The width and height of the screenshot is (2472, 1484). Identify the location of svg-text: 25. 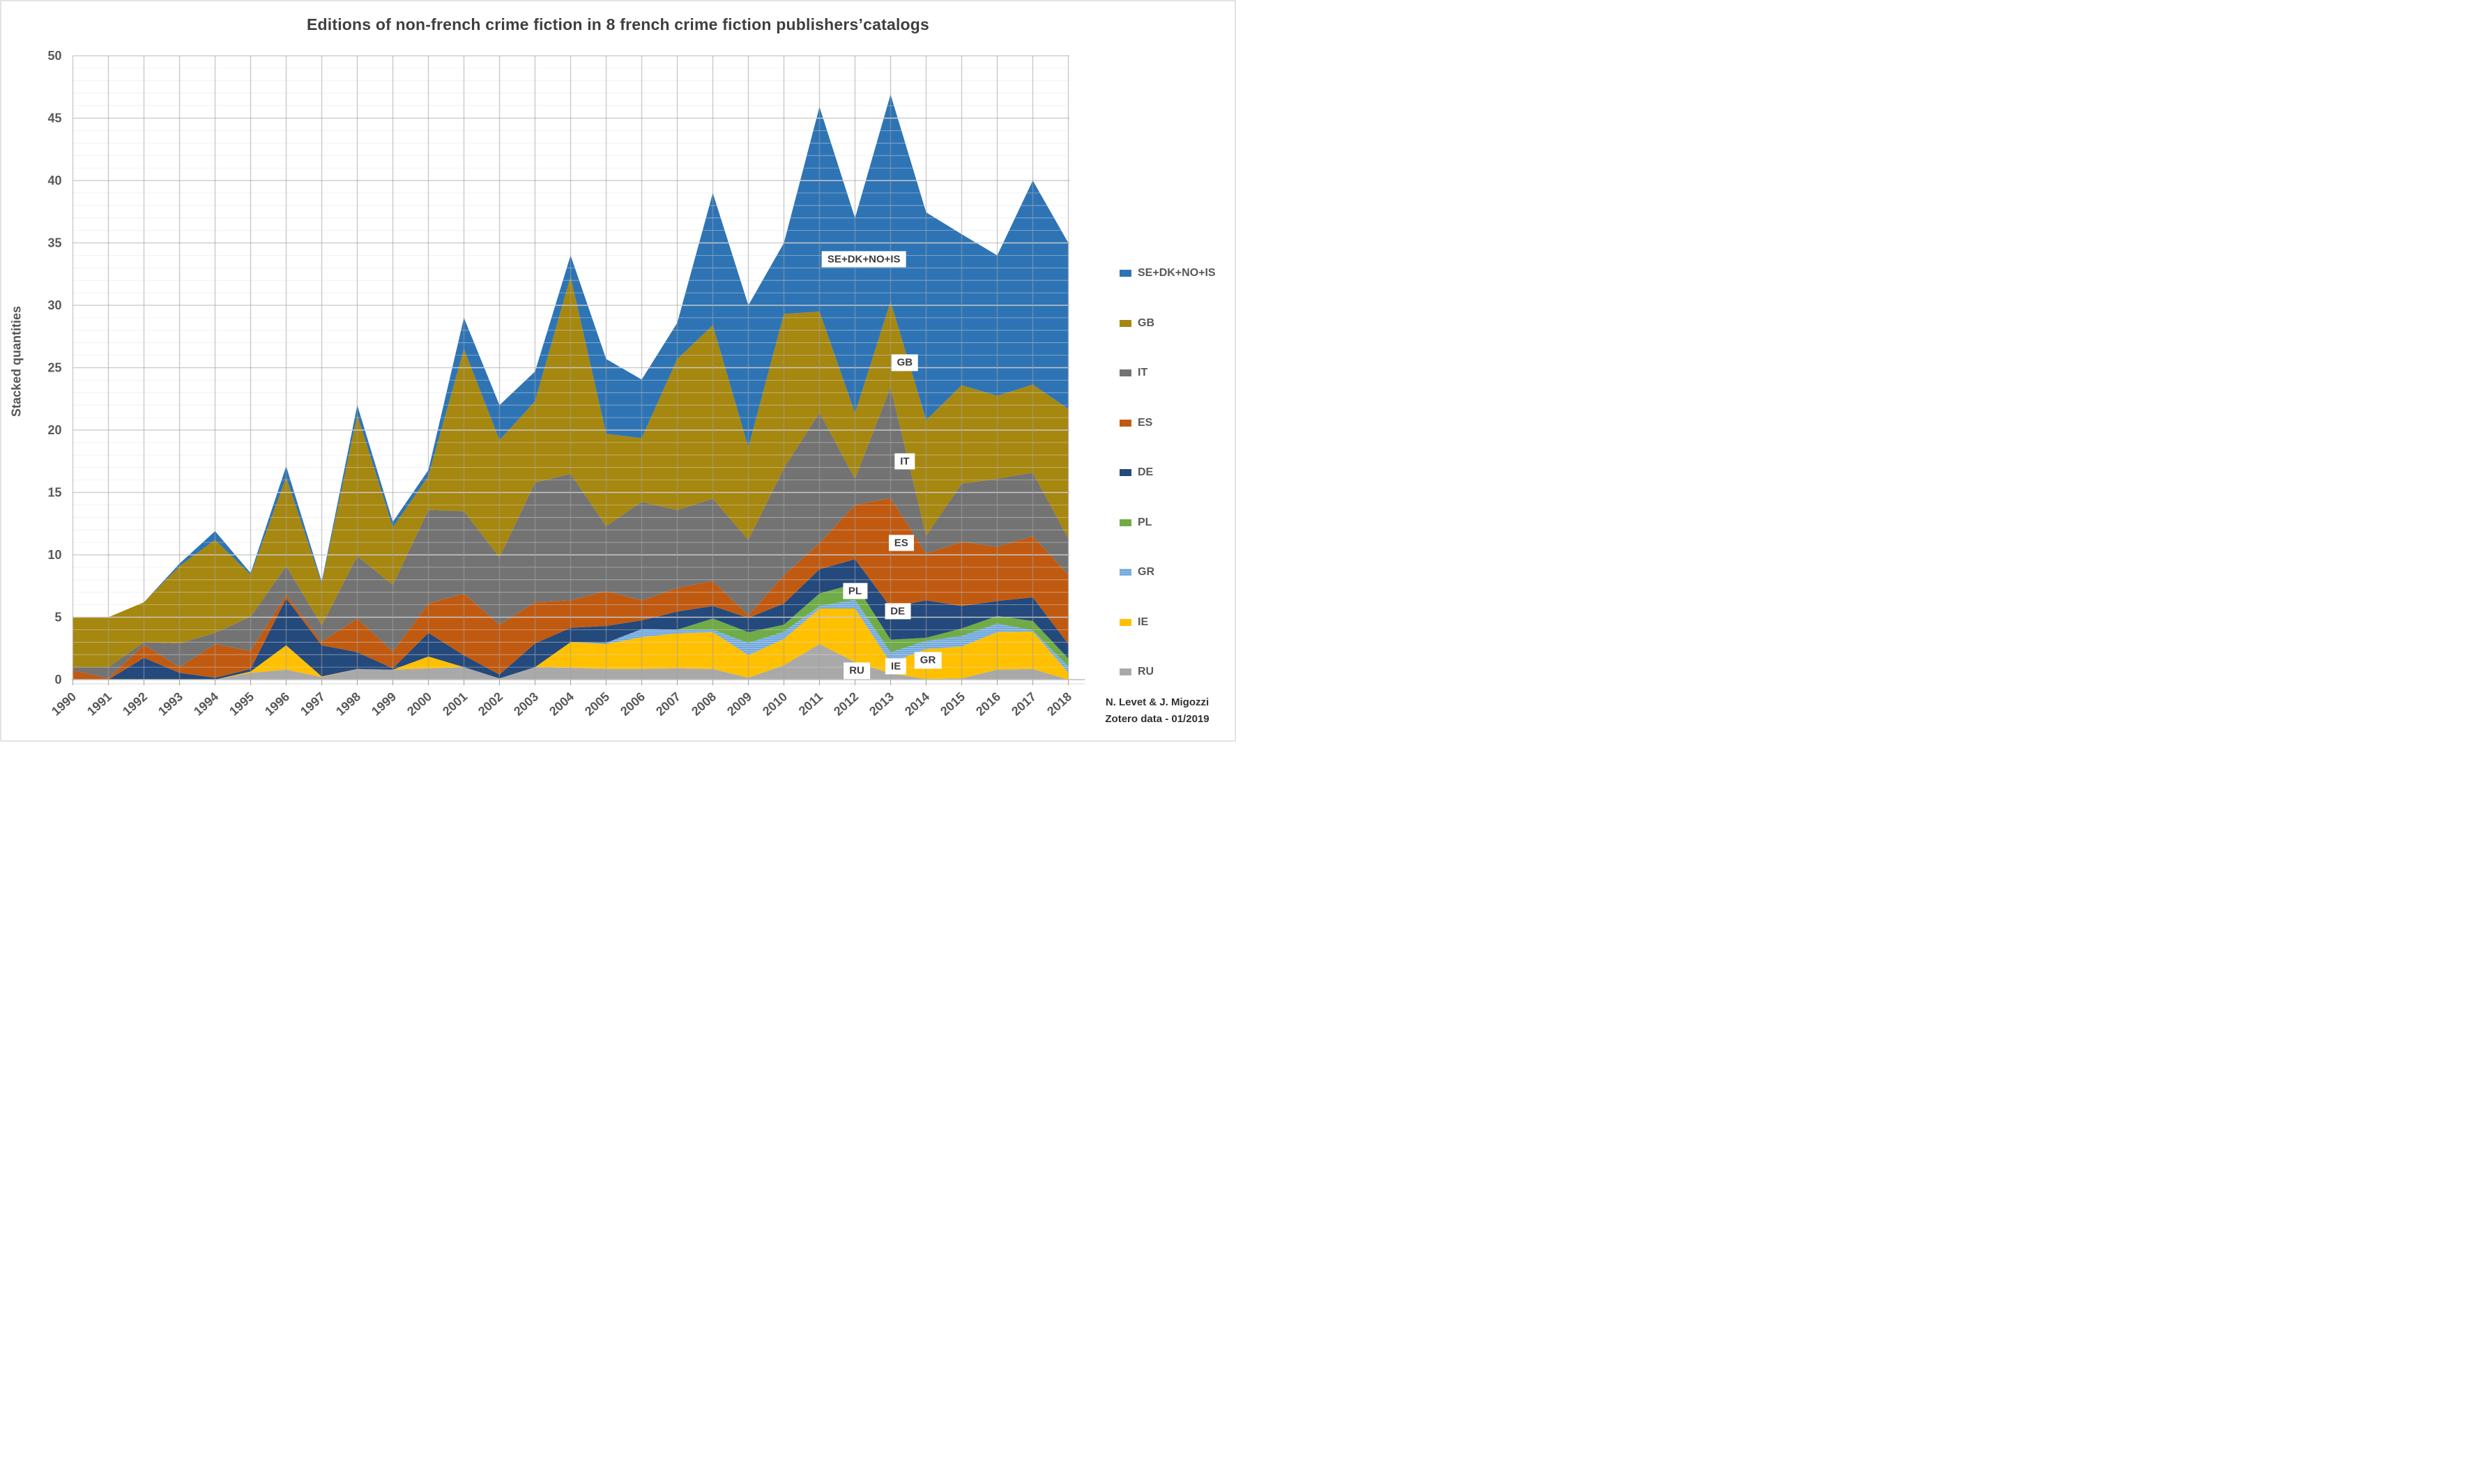
(54, 368).